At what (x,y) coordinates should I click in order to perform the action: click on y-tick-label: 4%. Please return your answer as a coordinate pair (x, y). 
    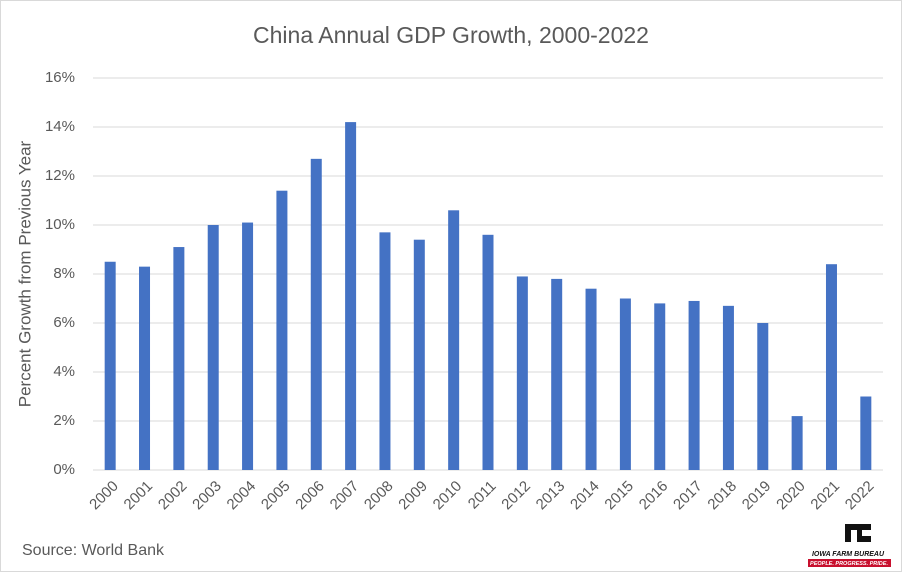
    Looking at the image, I should click on (64, 371).